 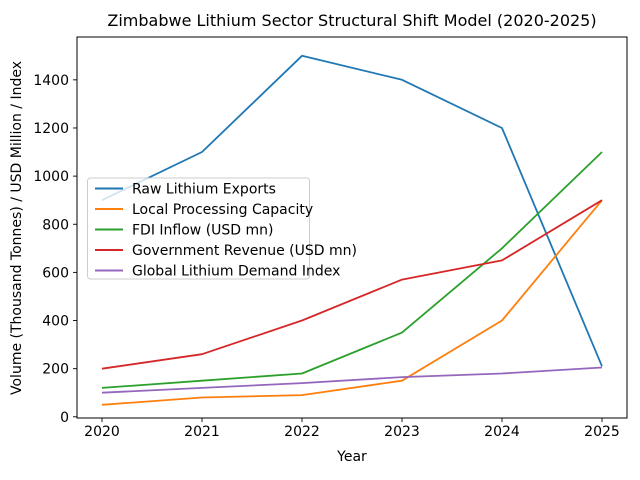 What do you see at coordinates (236, 272) in the screenshot?
I see `legend-label: Global Lithium Demand Index` at bounding box center [236, 272].